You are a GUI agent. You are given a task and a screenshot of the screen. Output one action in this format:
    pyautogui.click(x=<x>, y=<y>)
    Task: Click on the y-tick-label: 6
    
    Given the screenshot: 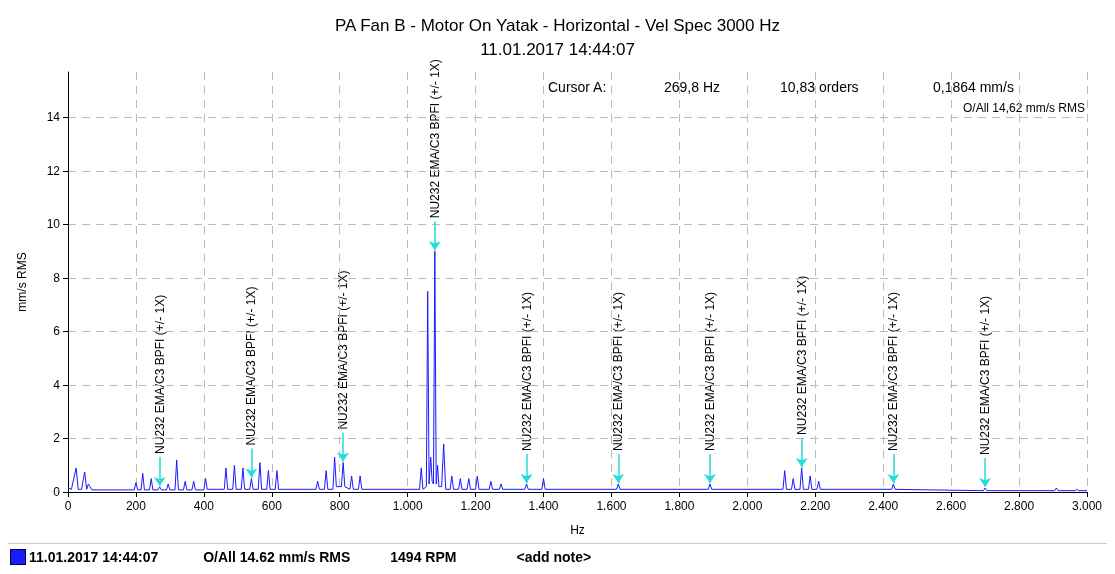 What is the action you would take?
    pyautogui.click(x=57, y=331)
    